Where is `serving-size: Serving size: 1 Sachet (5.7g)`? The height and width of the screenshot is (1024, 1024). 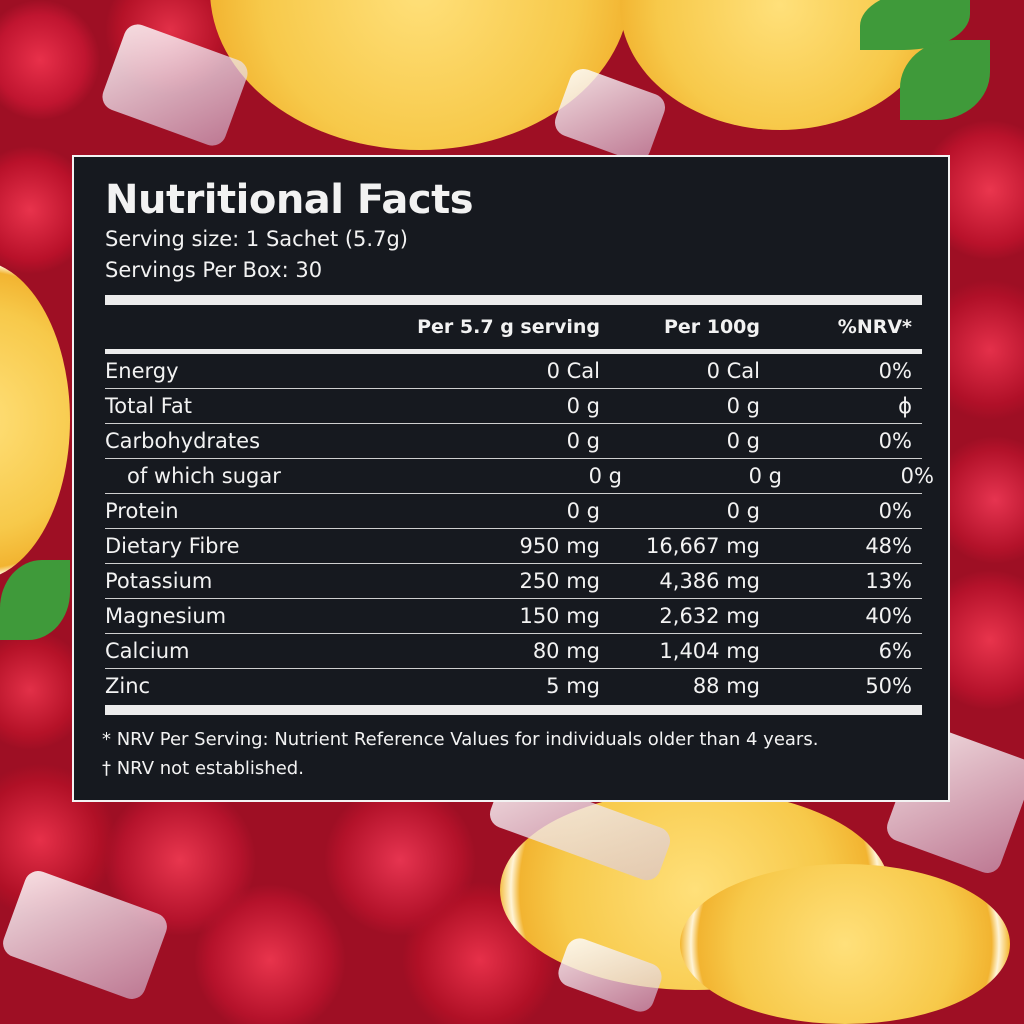 serving-size: Serving size: 1 Sachet (5.7g) is located at coordinates (256, 239).